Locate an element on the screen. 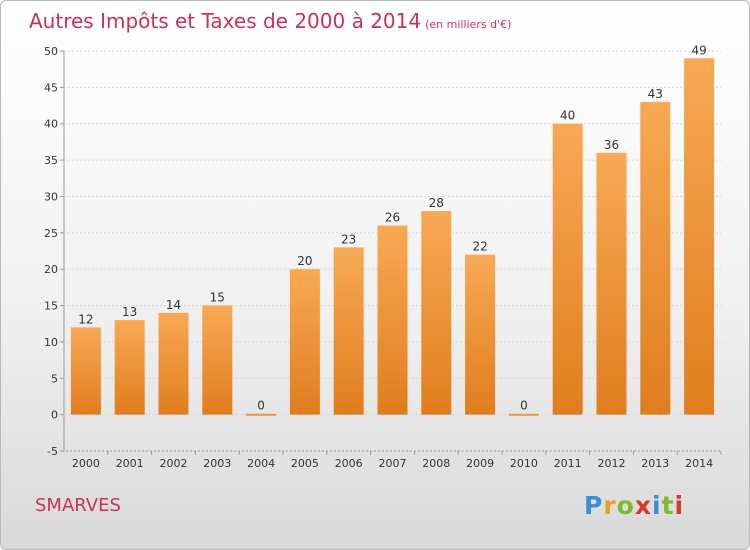 This screenshot has height=550, width=750. data-label: 43 is located at coordinates (655, 94).